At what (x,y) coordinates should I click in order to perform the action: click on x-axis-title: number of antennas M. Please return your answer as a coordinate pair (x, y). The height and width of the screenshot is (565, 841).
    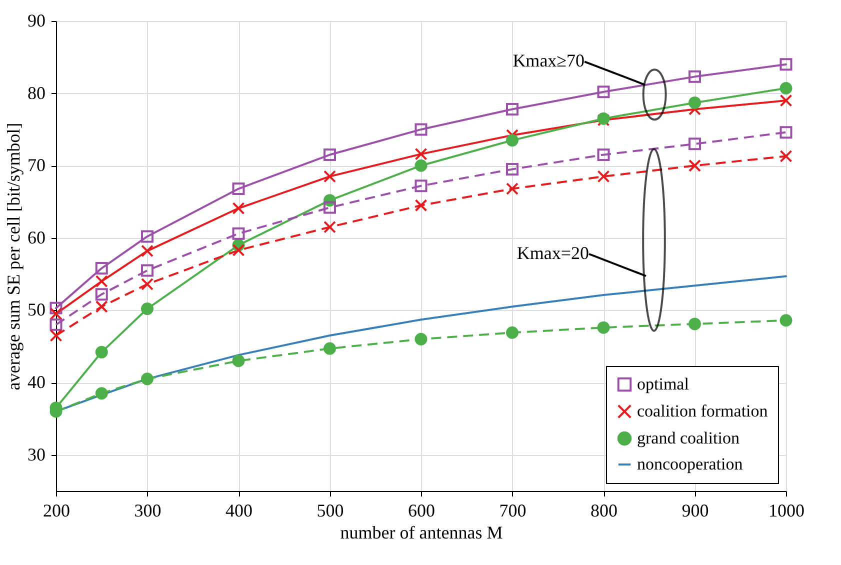
    Looking at the image, I should click on (421, 532).